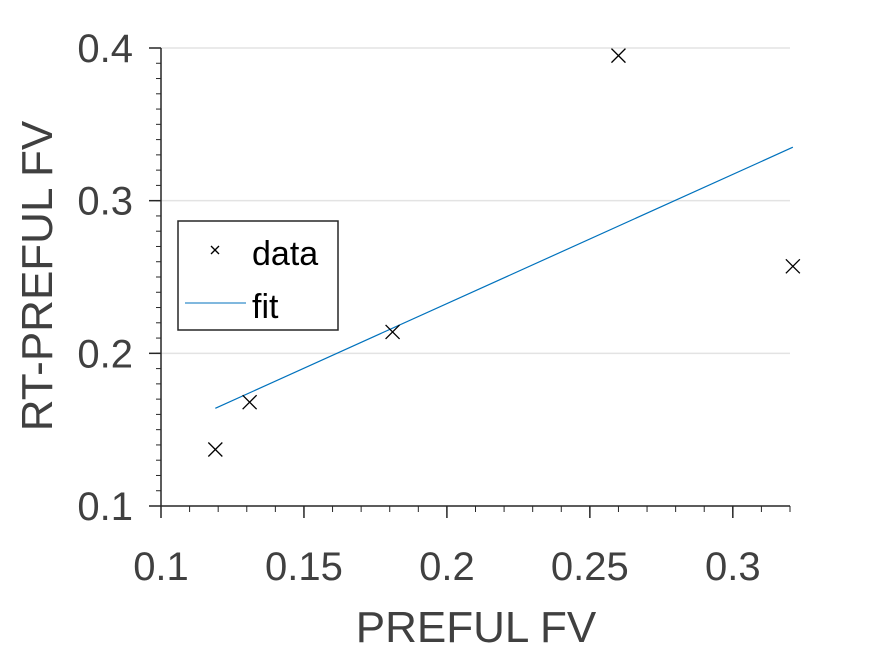  I want to click on x-tick-label: 0.2, so click(447, 567).